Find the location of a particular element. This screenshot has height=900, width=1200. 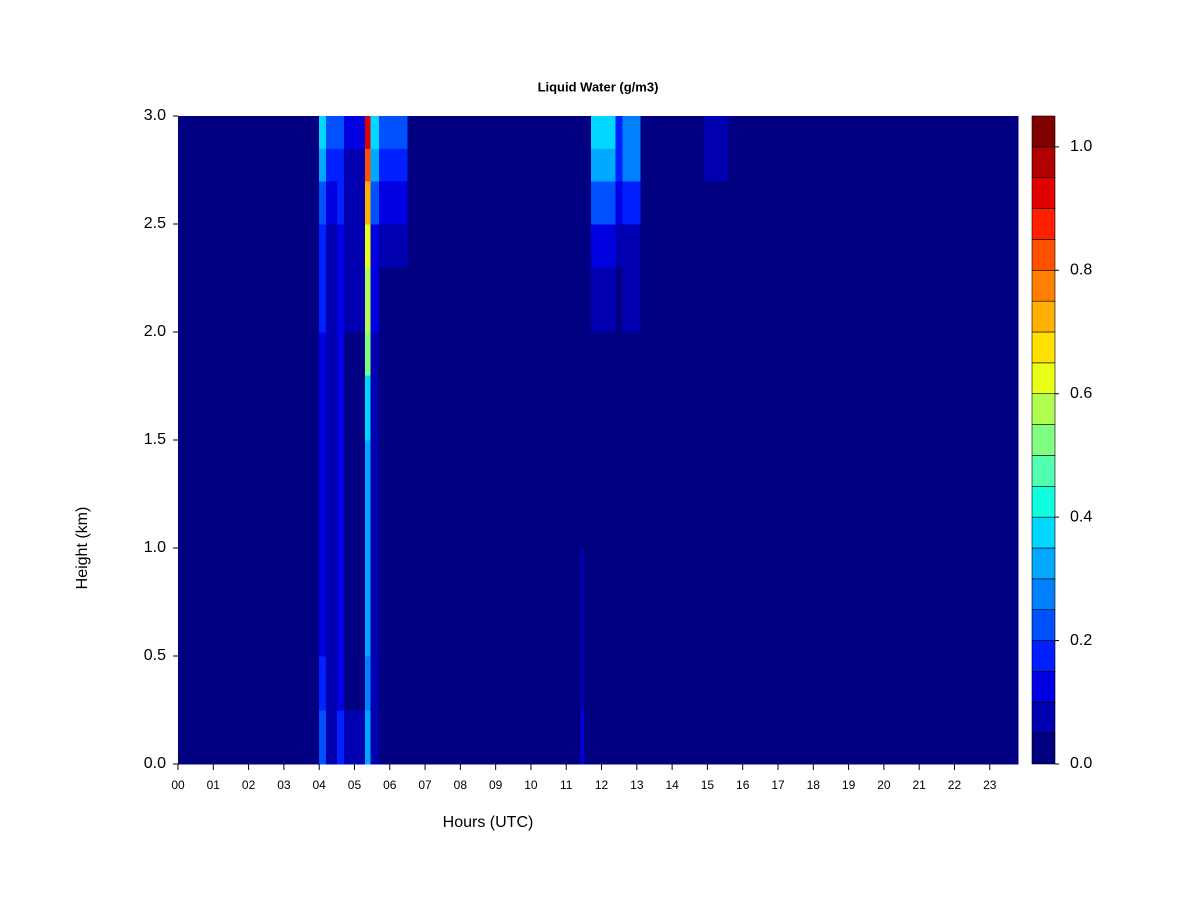

y-tick-label: 2.5 is located at coordinates (155, 223).